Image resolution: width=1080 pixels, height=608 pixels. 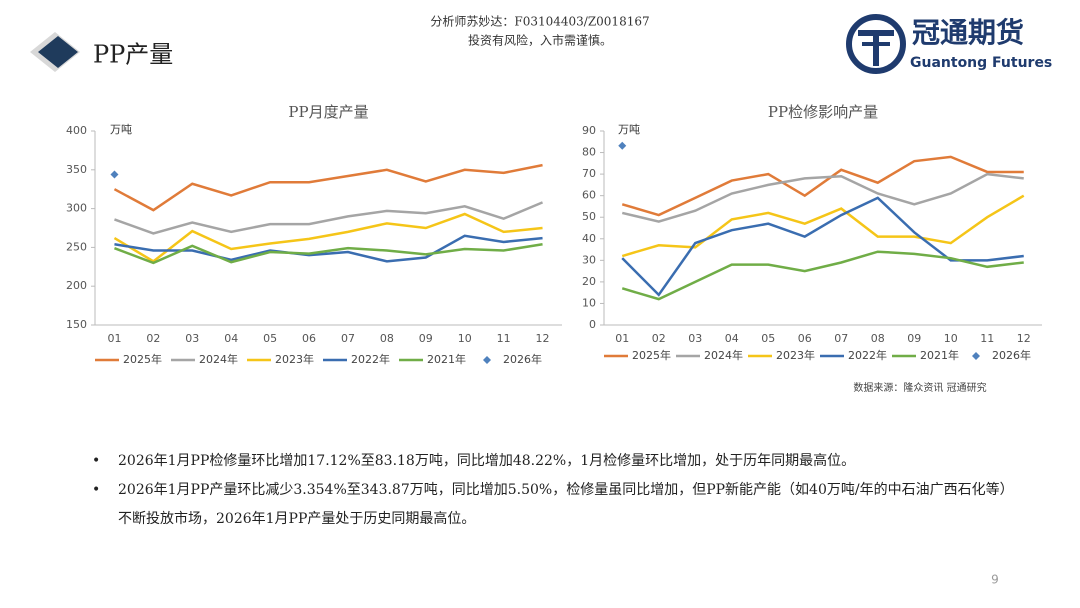 What do you see at coordinates (589, 195) in the screenshot?
I see `y-tick-label: 60` at bounding box center [589, 195].